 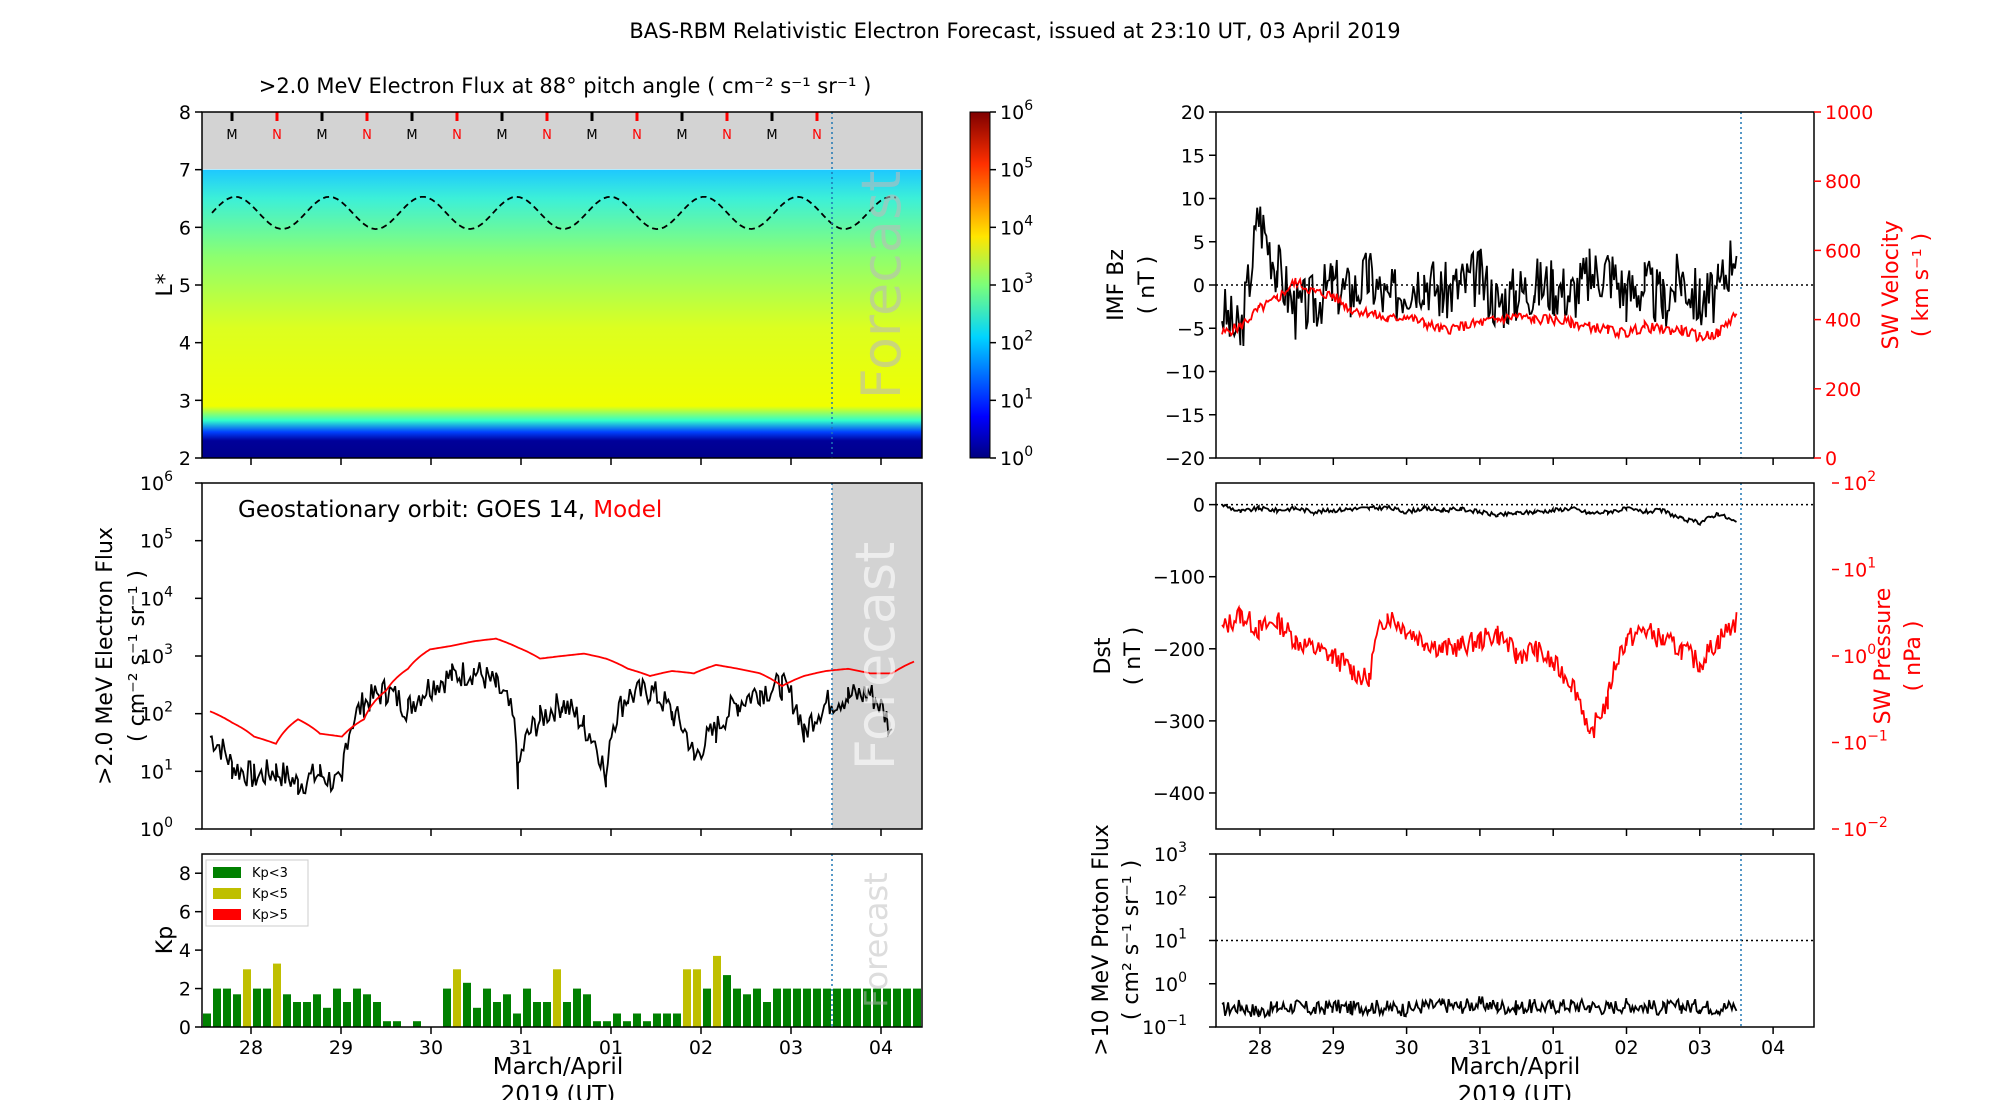 What do you see at coordinates (562, 140) in the screenshot?
I see `heatmap-marker-band` at bounding box center [562, 140].